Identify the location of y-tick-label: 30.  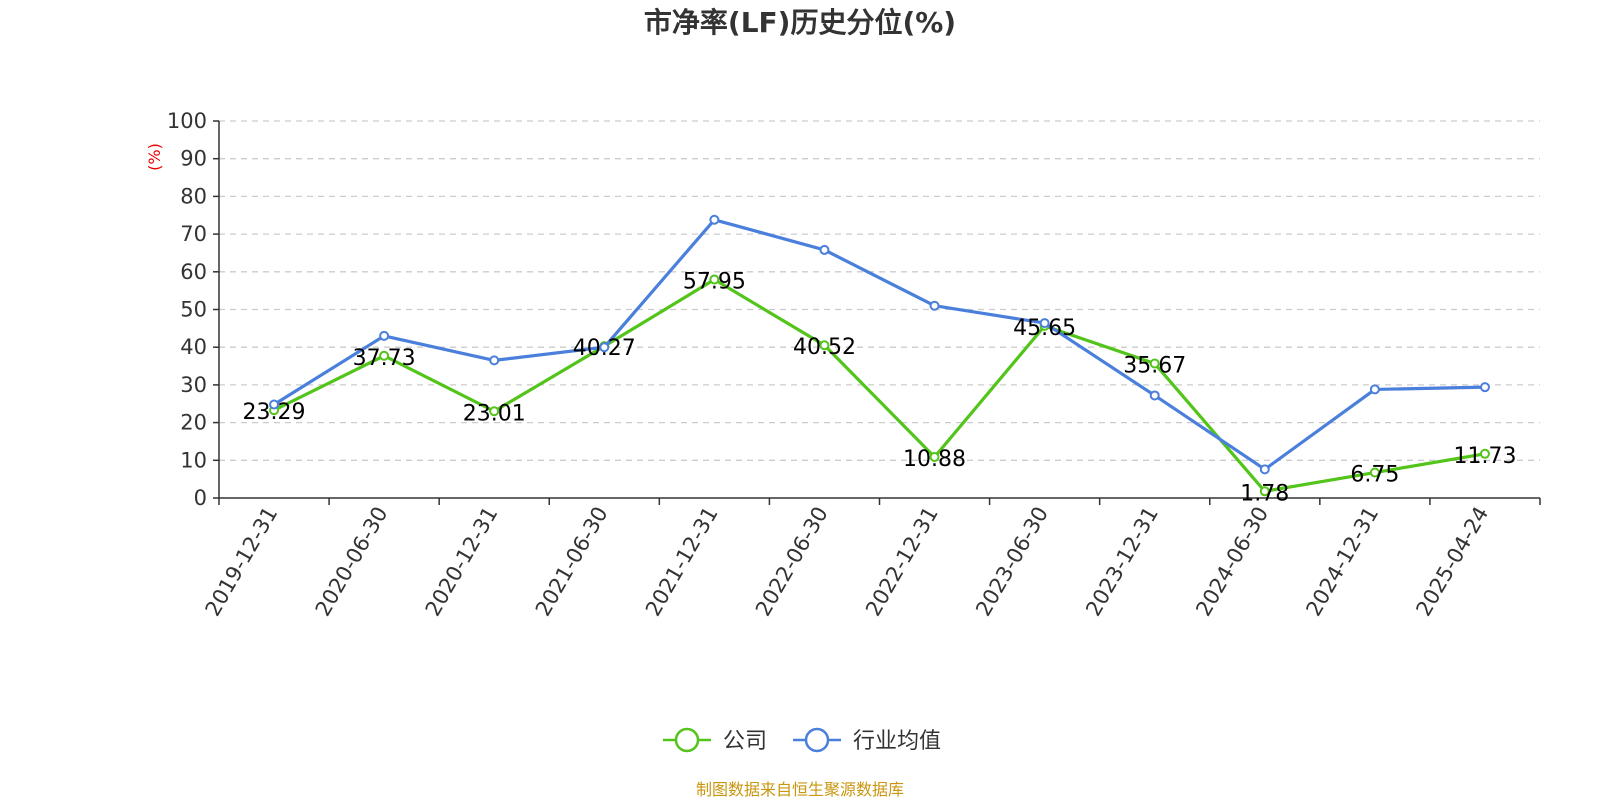
(193, 385).